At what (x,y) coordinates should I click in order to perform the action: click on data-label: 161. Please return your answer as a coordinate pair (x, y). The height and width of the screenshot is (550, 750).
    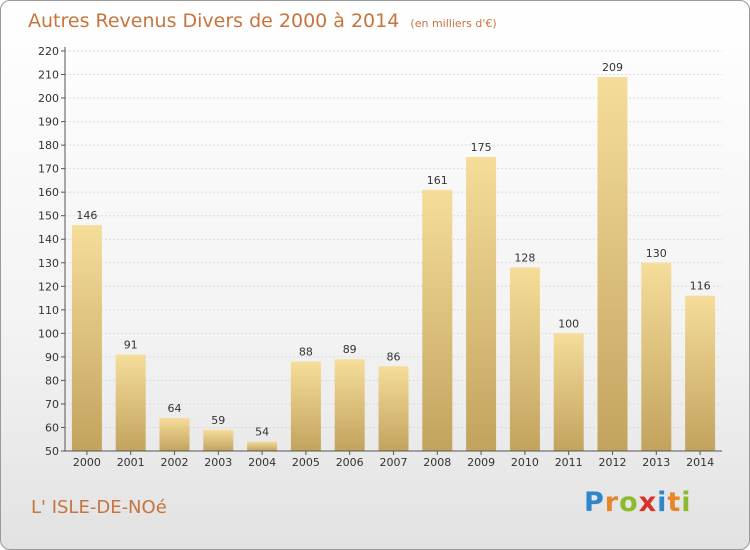
    Looking at the image, I should click on (437, 180).